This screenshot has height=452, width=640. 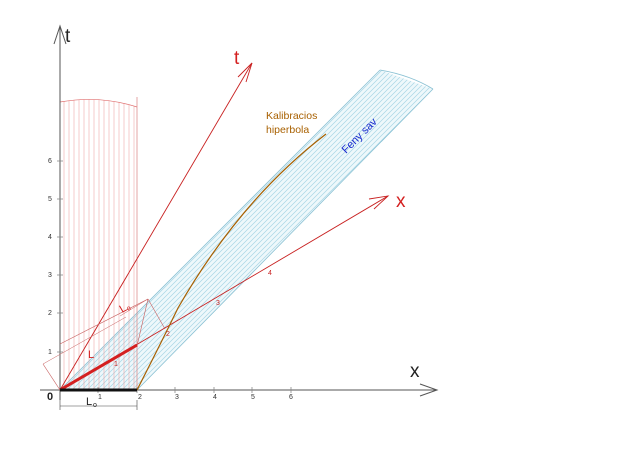 What do you see at coordinates (129, 309) in the screenshot?
I see `l0-upper-subscript: o` at bounding box center [129, 309].